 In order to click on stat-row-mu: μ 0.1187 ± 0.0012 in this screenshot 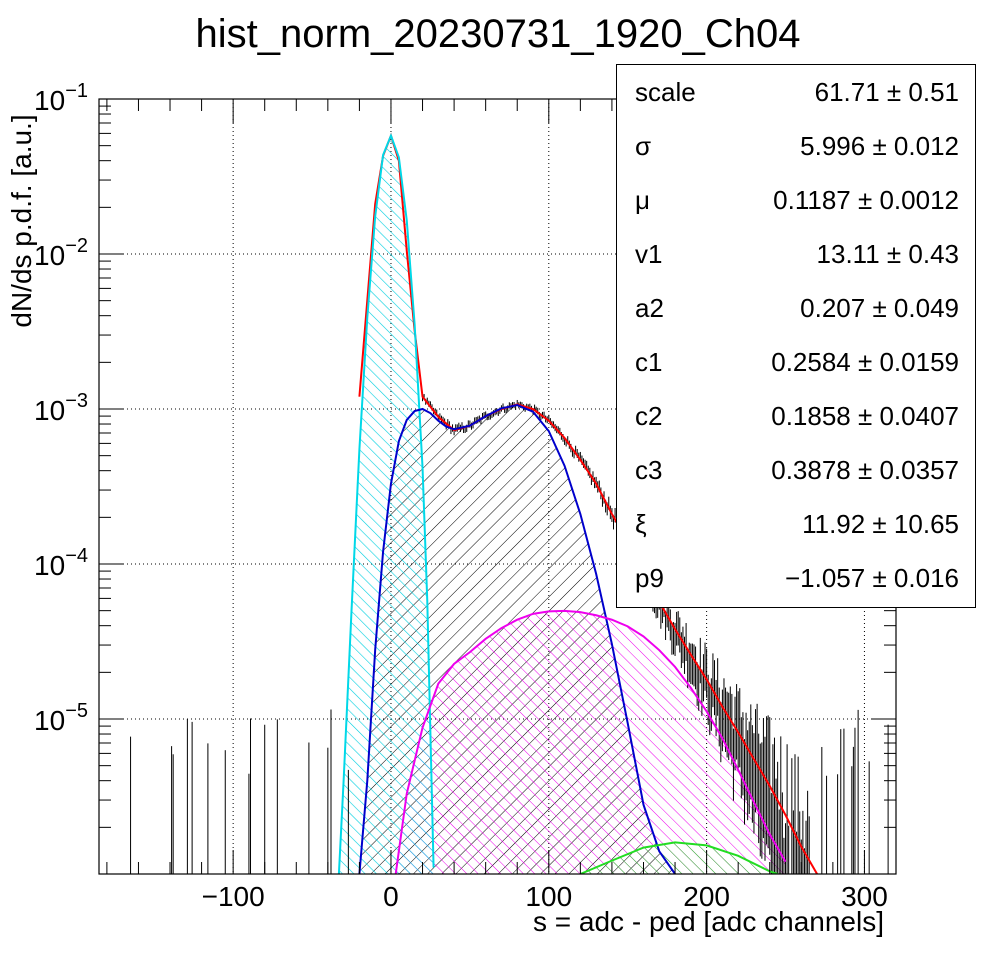, I will do `click(796, 200)`.